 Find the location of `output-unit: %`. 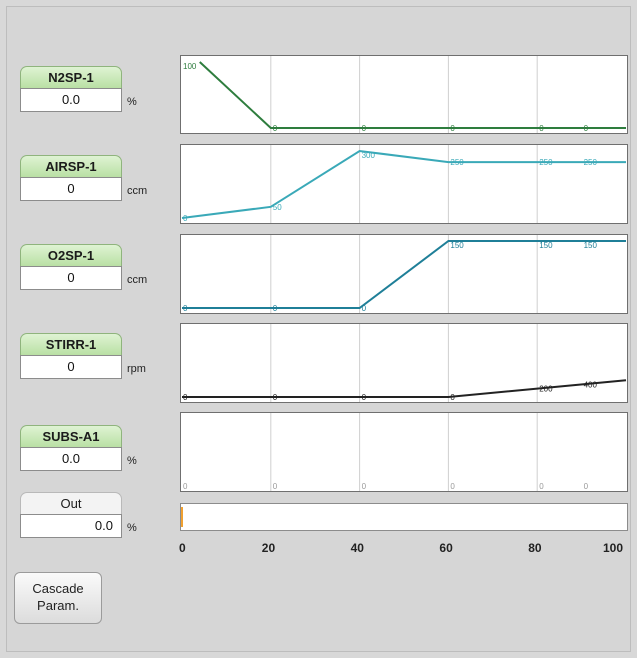

output-unit: % is located at coordinates (132, 528).